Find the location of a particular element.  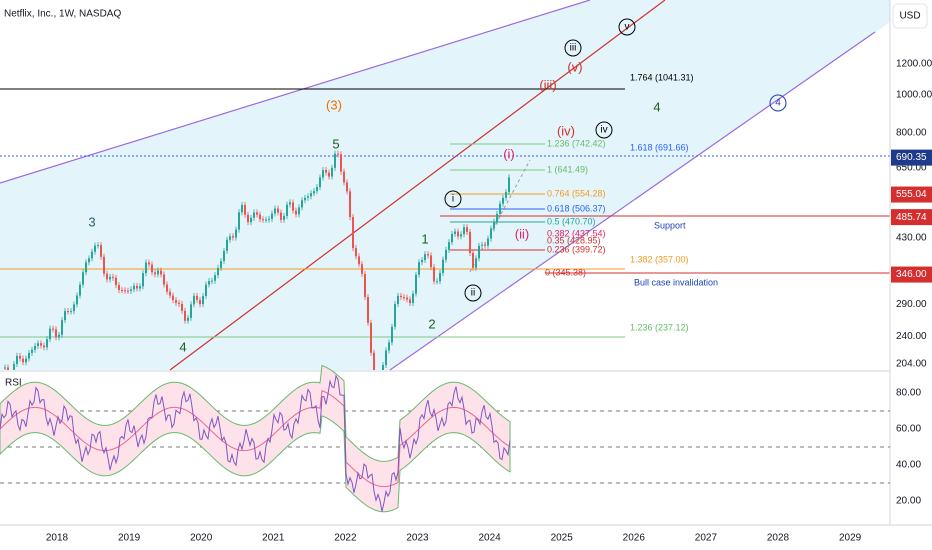

rsi-tick-label: 20.00 is located at coordinates (908, 501).